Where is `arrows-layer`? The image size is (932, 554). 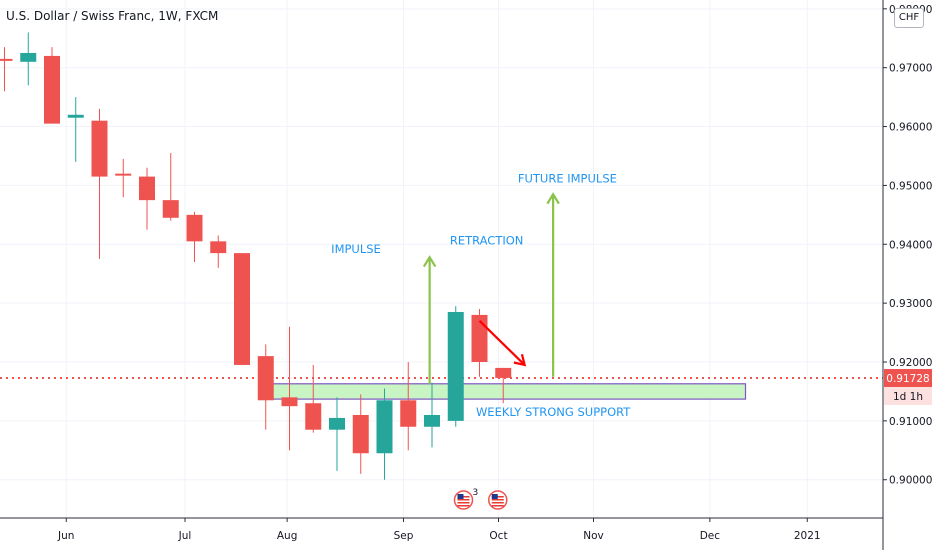
arrows-layer is located at coordinates (491, 288).